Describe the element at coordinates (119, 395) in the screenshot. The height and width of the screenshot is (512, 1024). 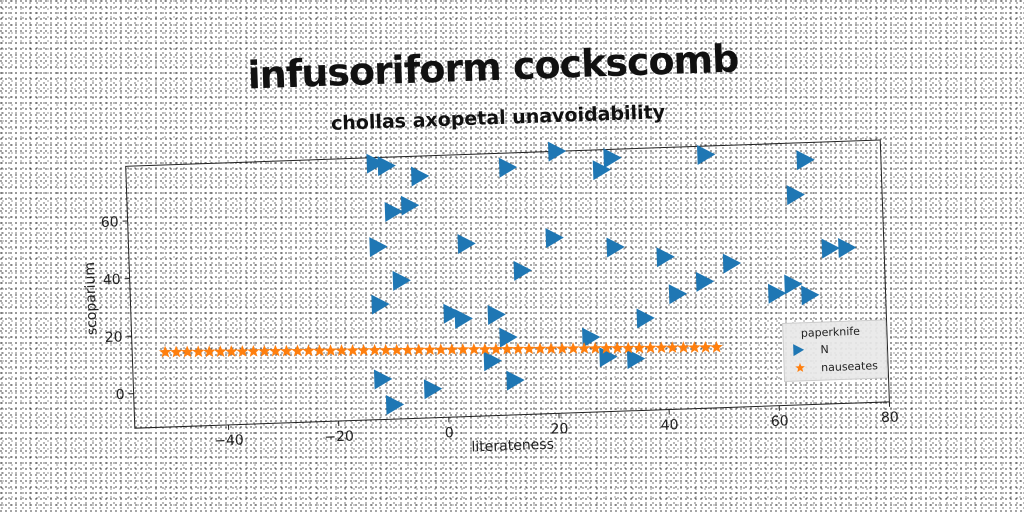
I see `y-tick-label: 0` at that location.